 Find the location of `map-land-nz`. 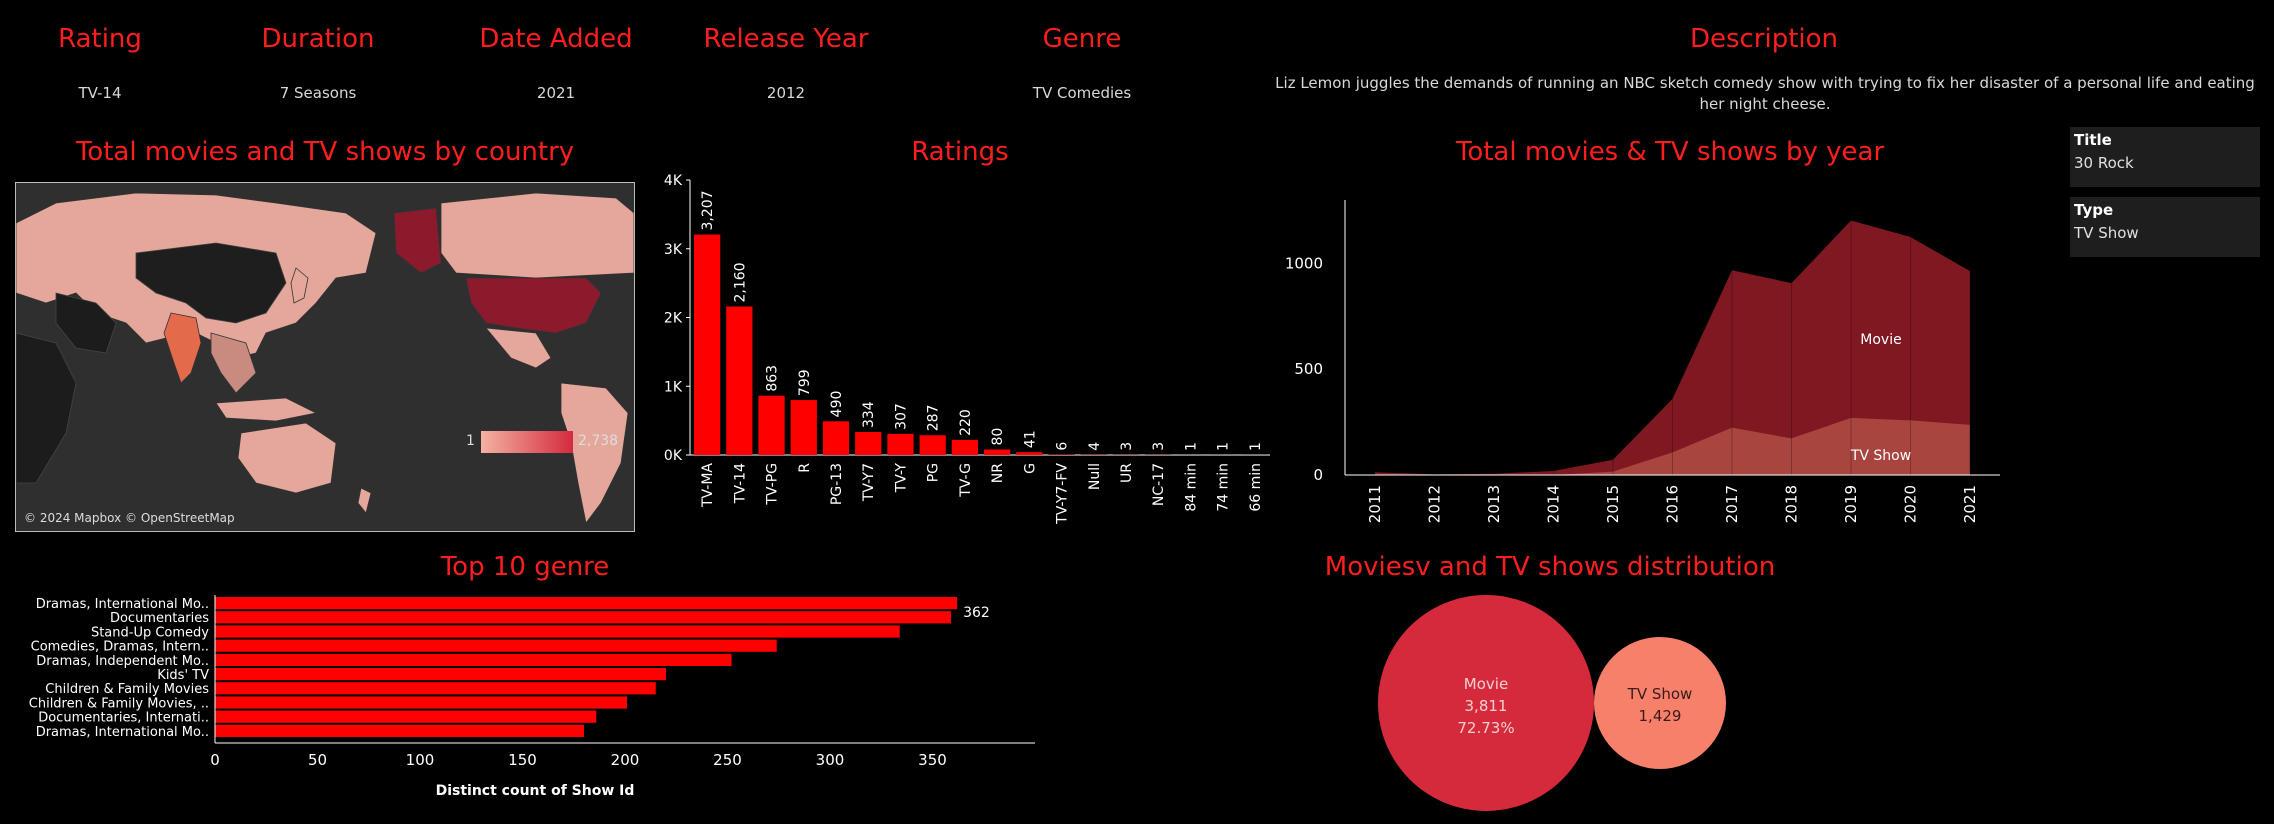

map-land-nz is located at coordinates (364, 500).